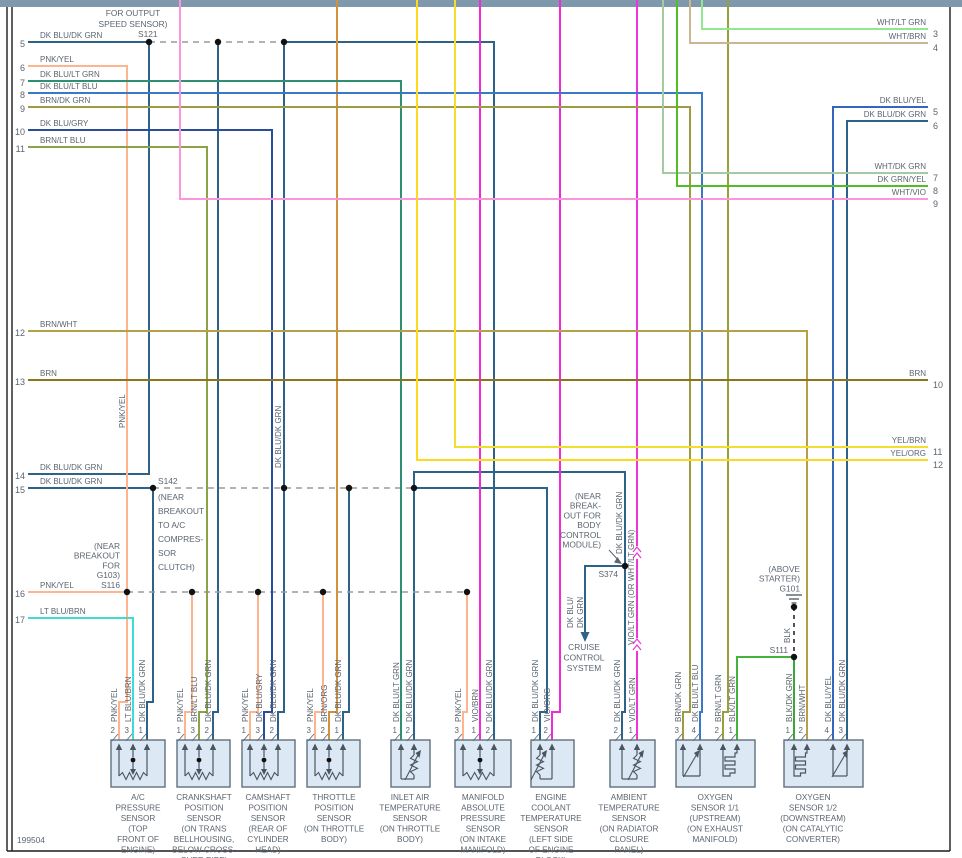  What do you see at coordinates (842, 701) in the screenshot?
I see `oxygen-sensor-1-2-pin-3: 3 DK BLU/DK GRN` at bounding box center [842, 701].